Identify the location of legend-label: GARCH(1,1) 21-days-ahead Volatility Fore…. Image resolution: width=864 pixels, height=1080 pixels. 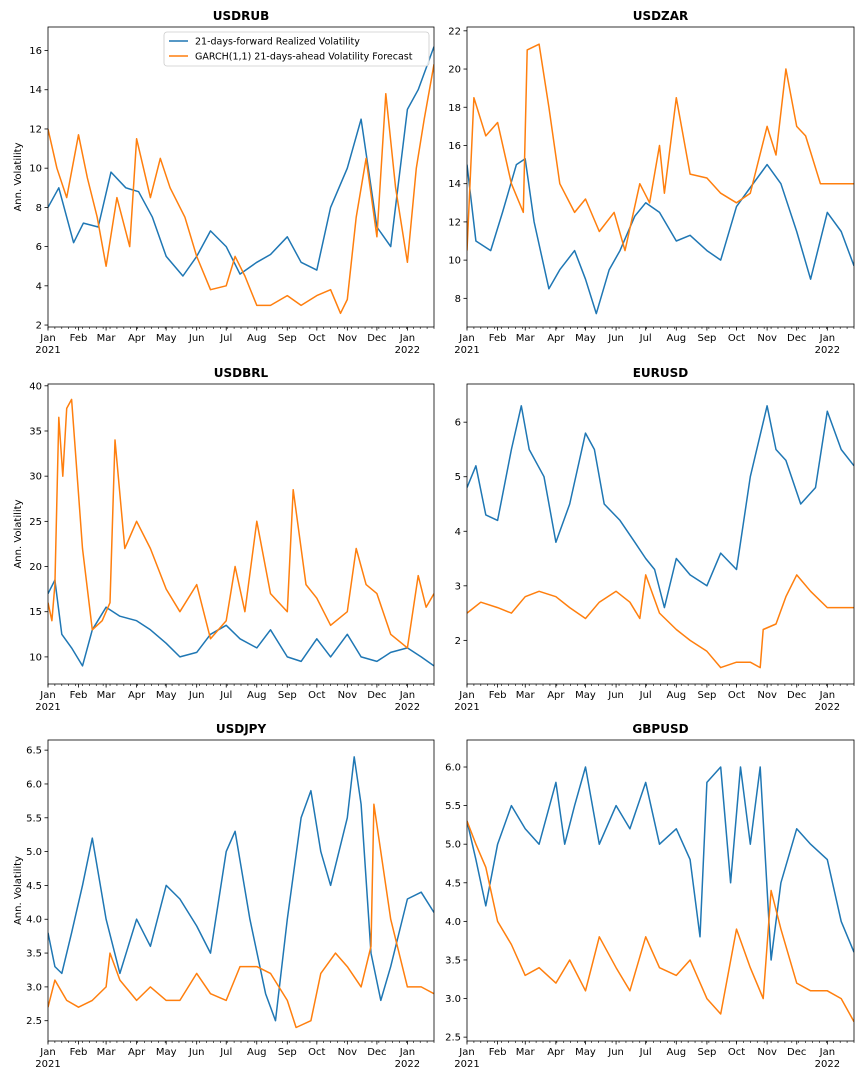
(304, 57).